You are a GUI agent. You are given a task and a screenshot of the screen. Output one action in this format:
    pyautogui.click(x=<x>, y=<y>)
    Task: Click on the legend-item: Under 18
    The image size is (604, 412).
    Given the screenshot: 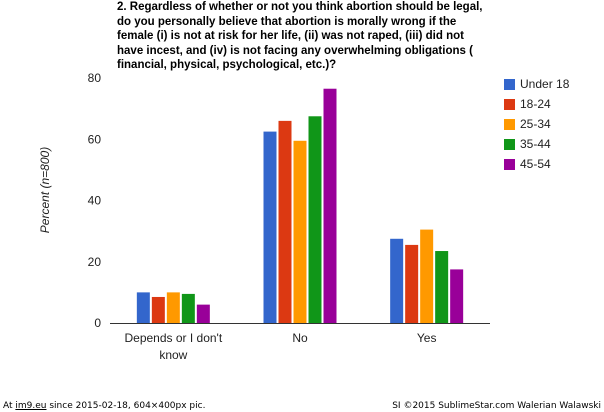 What is the action you would take?
    pyautogui.click(x=536, y=84)
    